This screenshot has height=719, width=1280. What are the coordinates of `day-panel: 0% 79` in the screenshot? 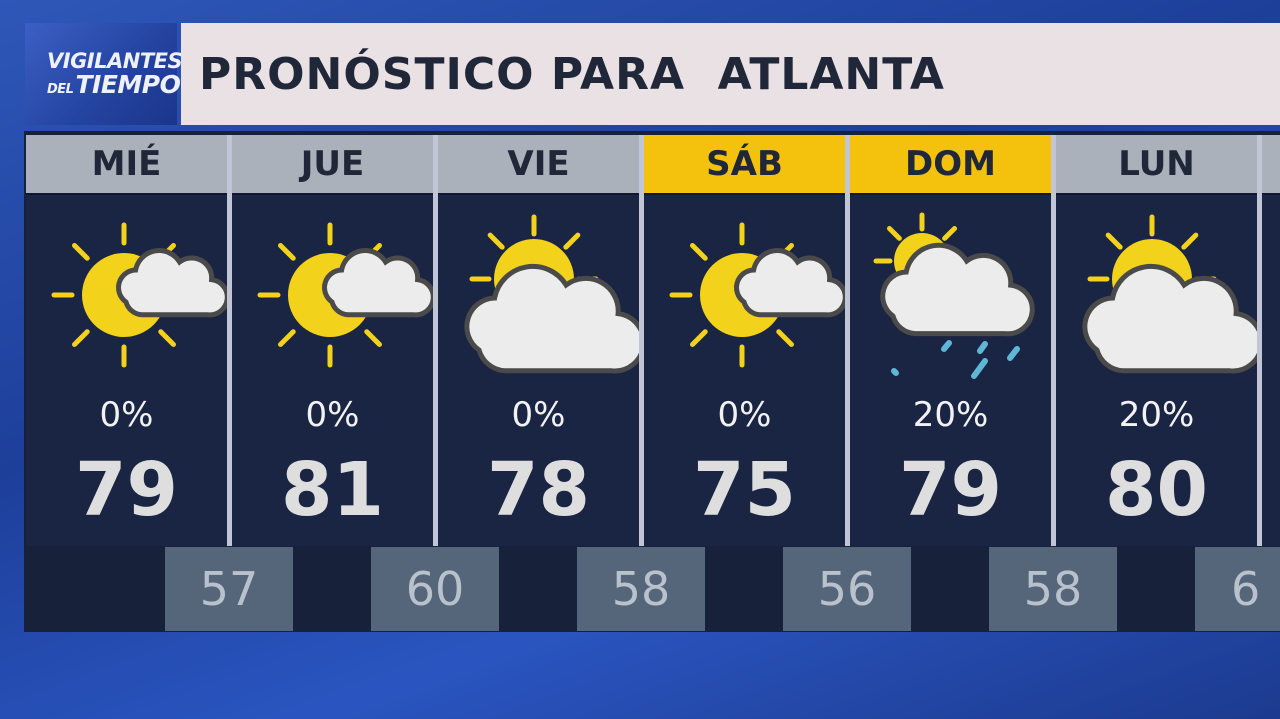 It's located at (128, 369).